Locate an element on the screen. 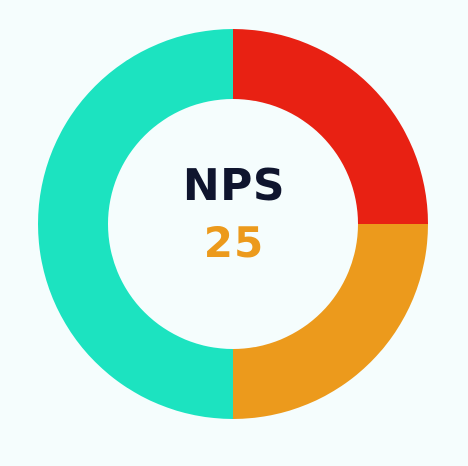  nps-value: 25 is located at coordinates (234, 242).